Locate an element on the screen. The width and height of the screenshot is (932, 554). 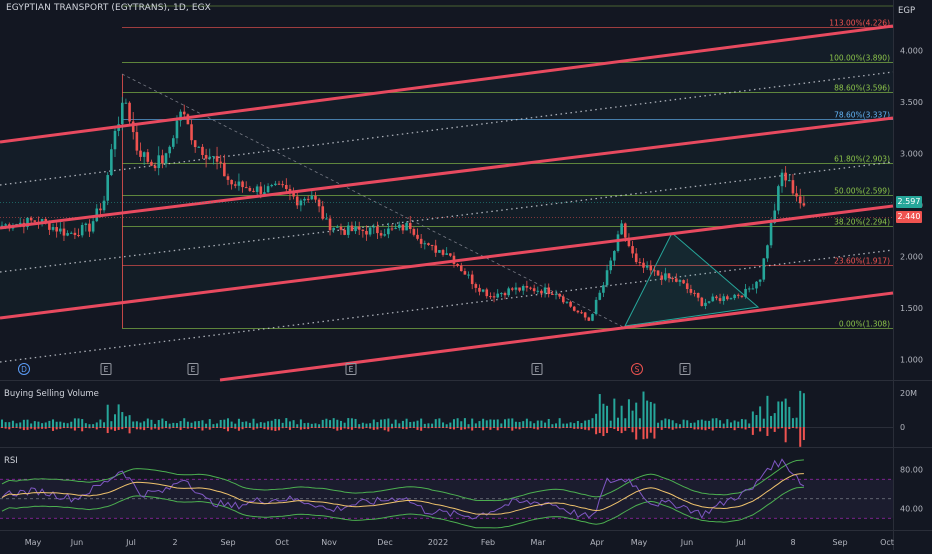
event-marker: D is located at coordinates (24, 369).